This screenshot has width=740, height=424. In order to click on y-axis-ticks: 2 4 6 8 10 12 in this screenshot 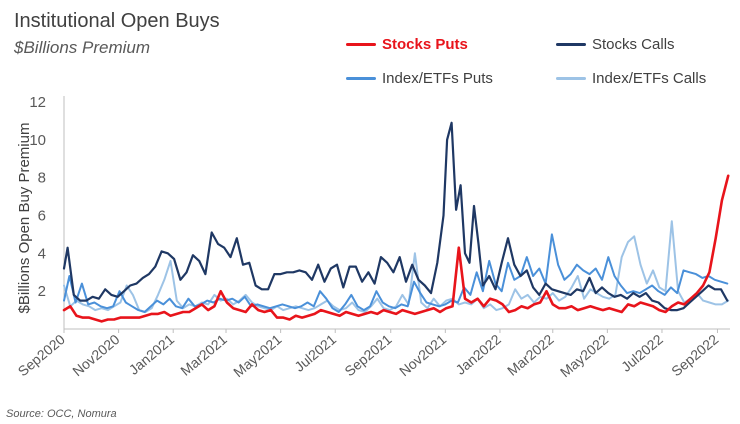, I will do `click(37, 197)`.